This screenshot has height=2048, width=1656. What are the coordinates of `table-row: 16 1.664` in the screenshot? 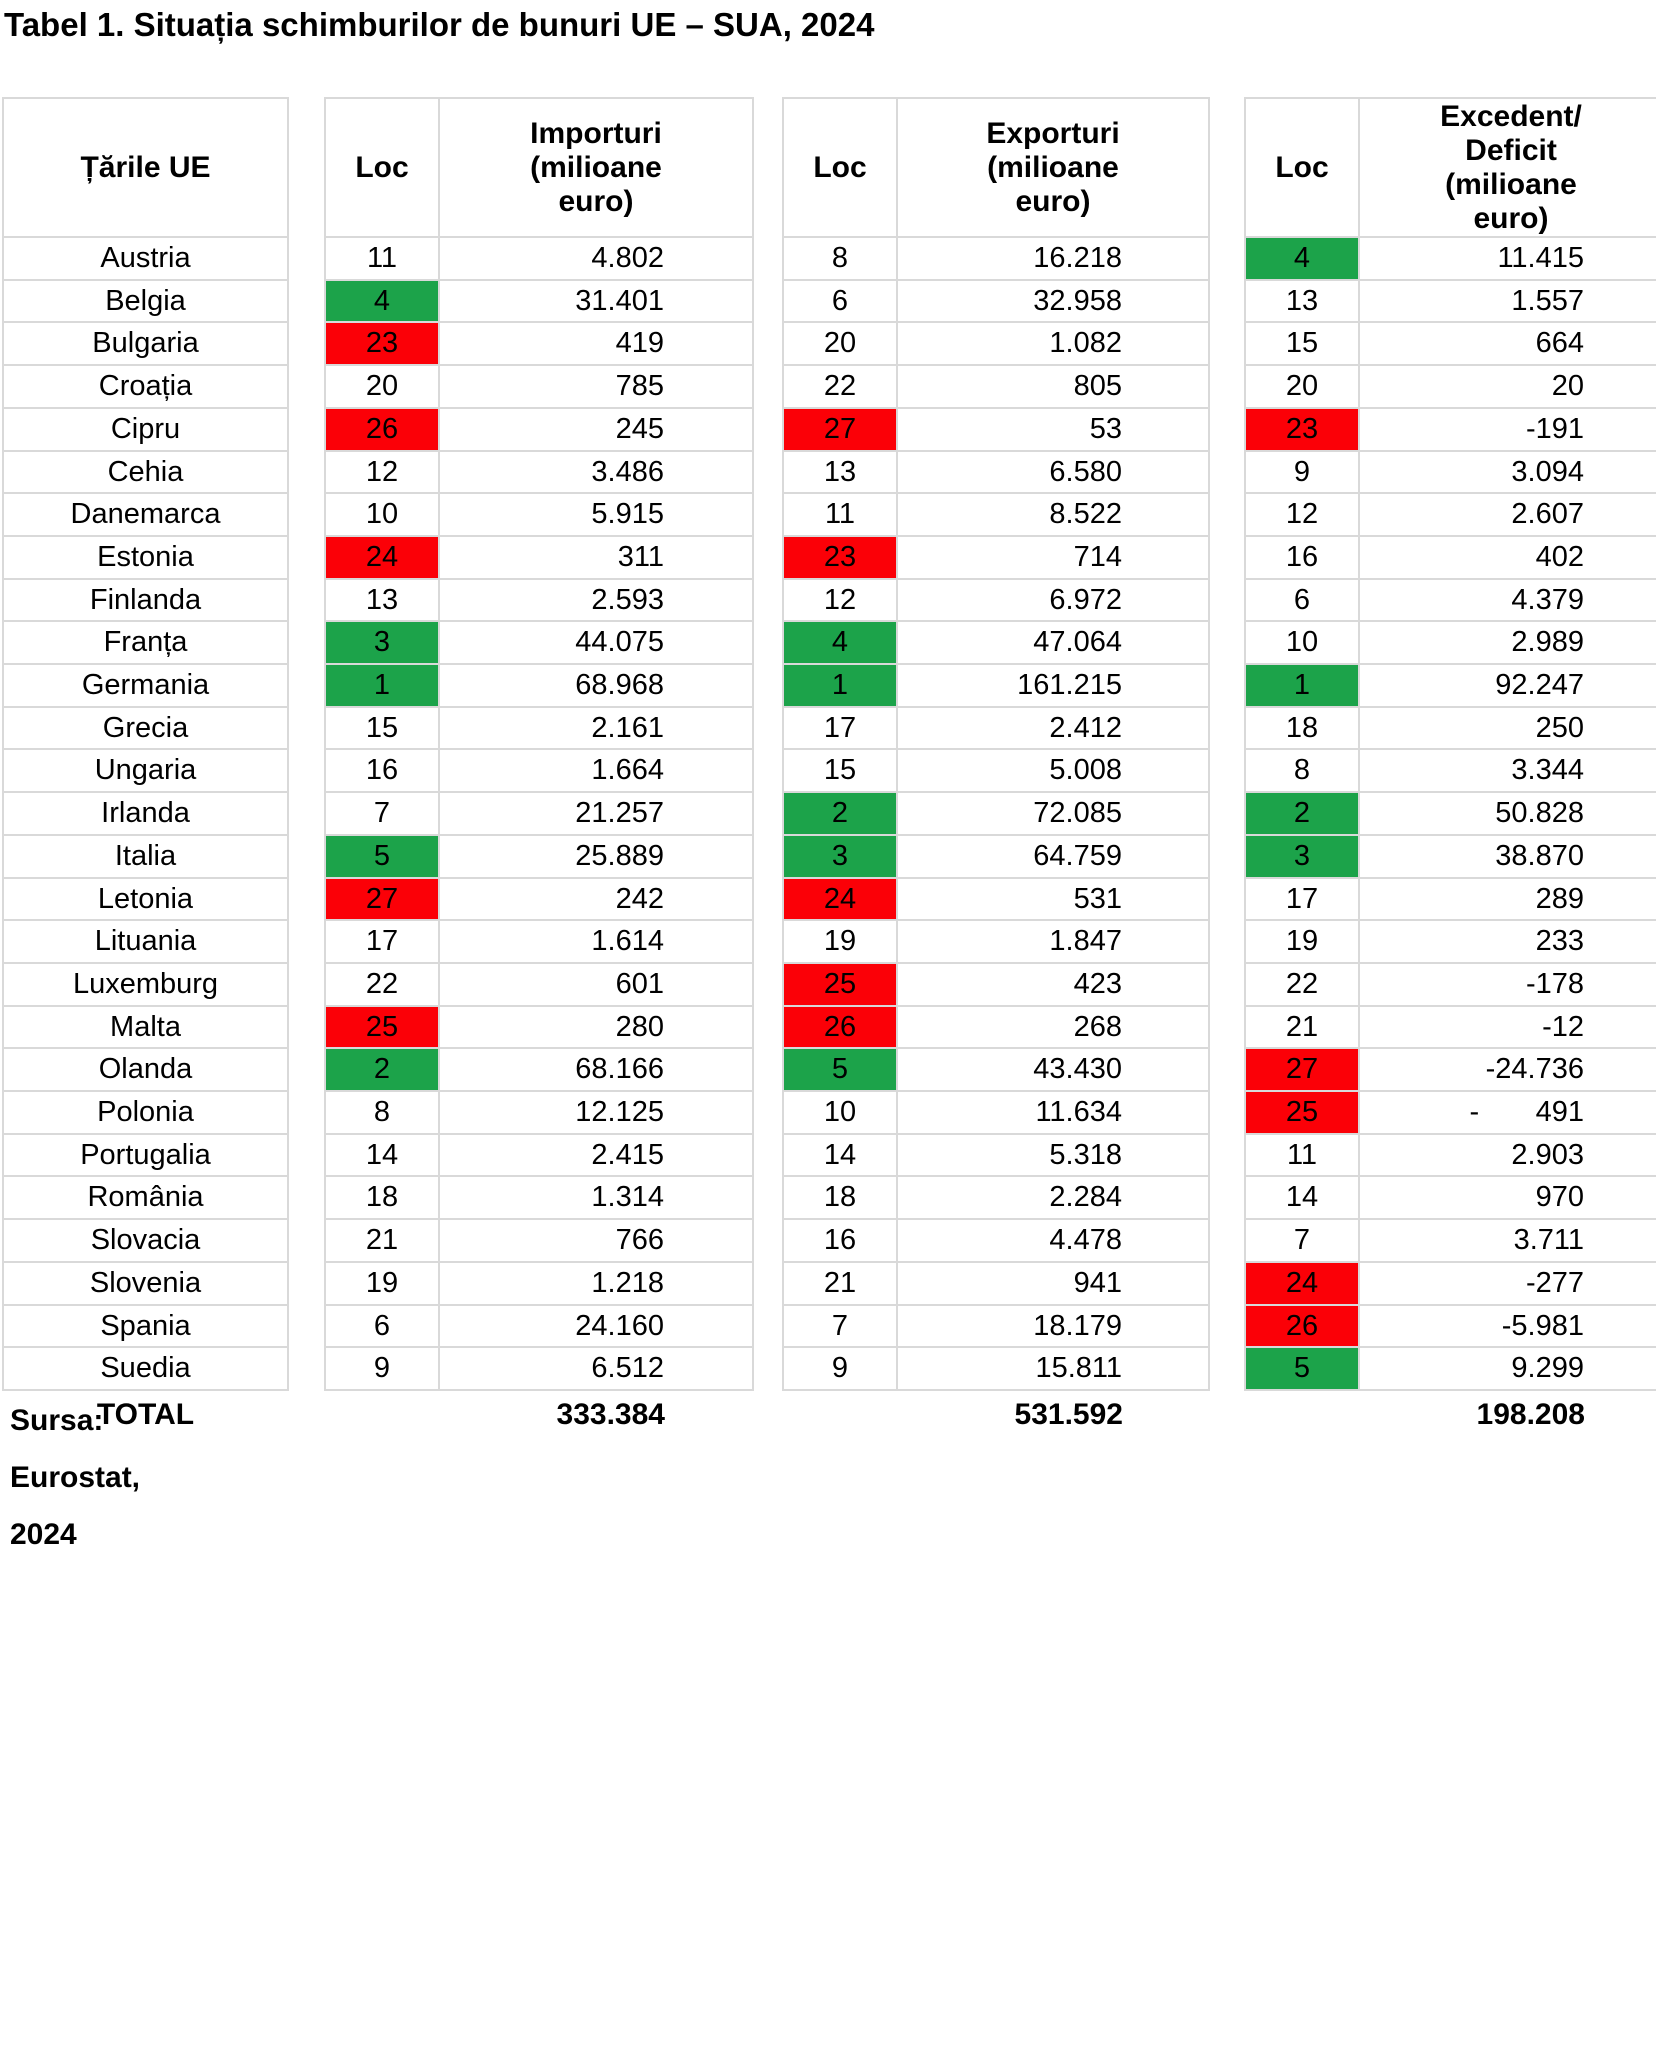 It's located at (539, 771).